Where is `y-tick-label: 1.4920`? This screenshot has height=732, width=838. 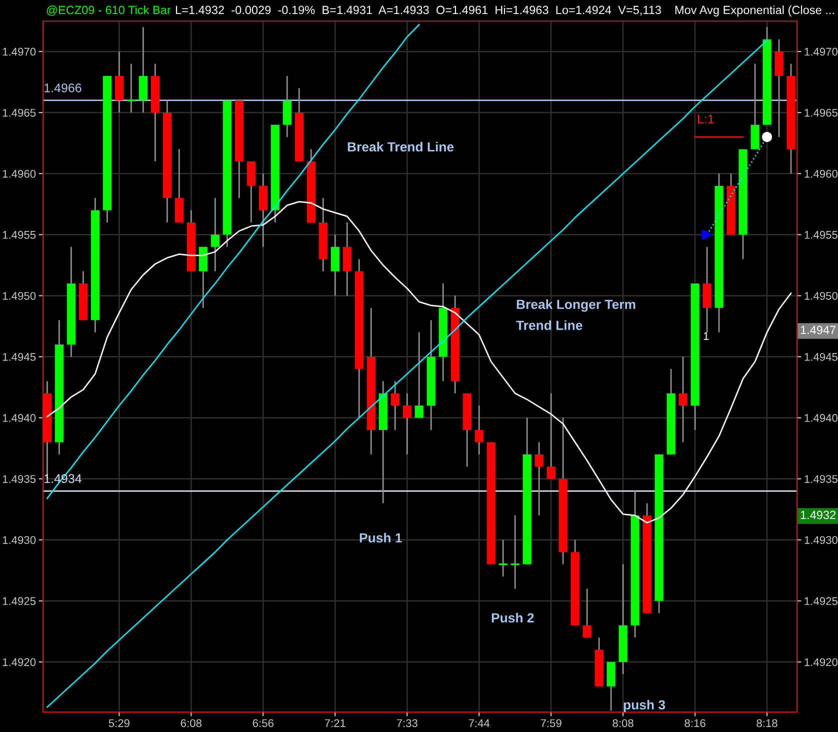 y-tick-label: 1.4920 is located at coordinates (19, 662).